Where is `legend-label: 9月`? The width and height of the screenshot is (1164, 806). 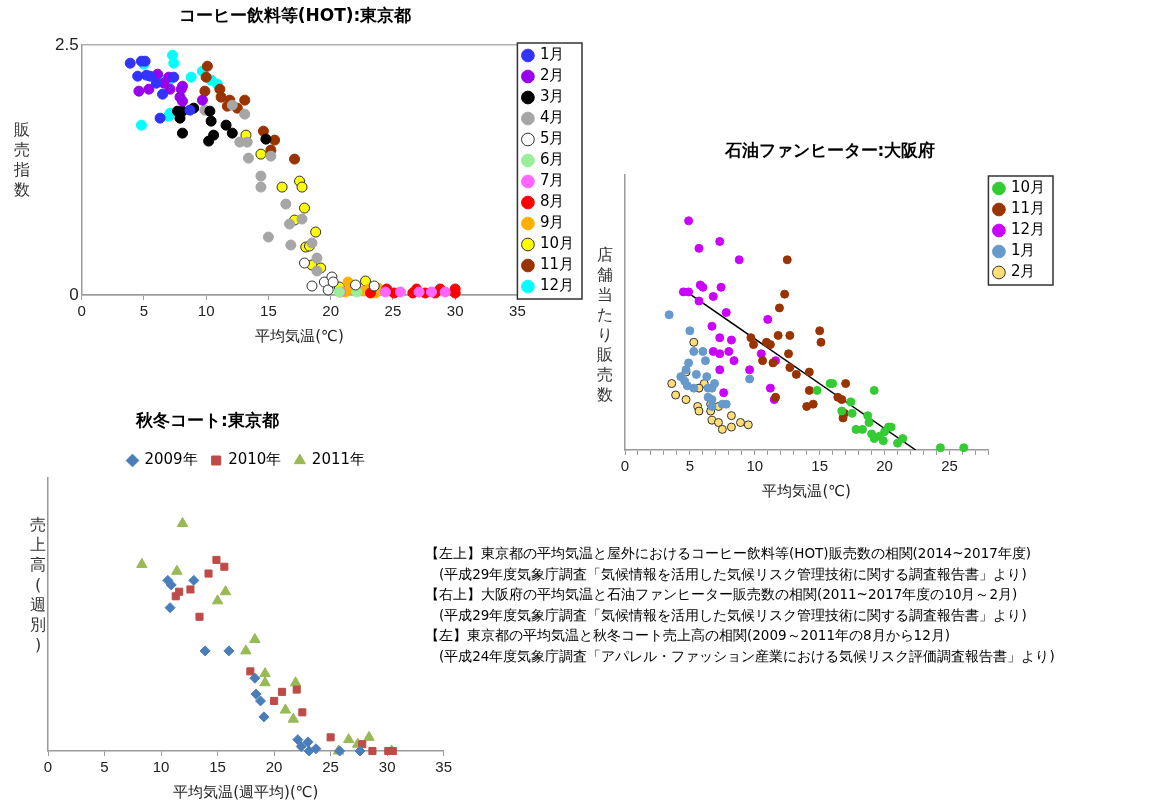
legend-label: 9月 is located at coordinates (552, 222).